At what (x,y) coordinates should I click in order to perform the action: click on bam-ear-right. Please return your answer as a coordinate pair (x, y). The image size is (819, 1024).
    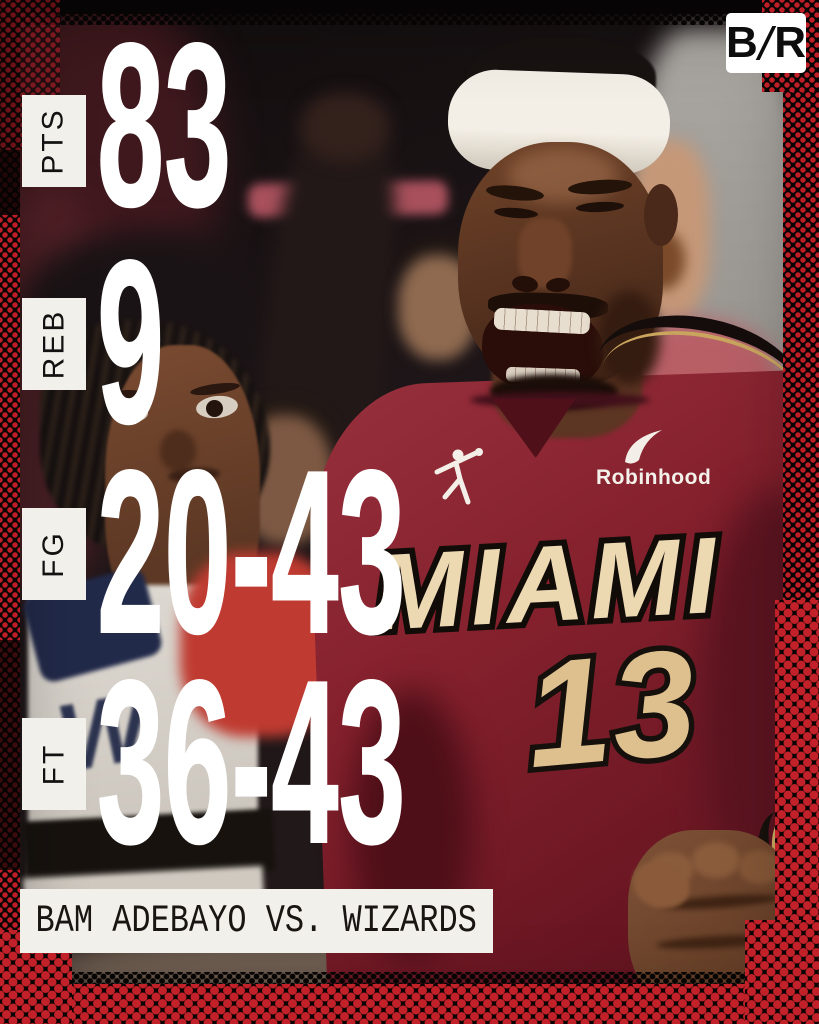
    Looking at the image, I should click on (661, 215).